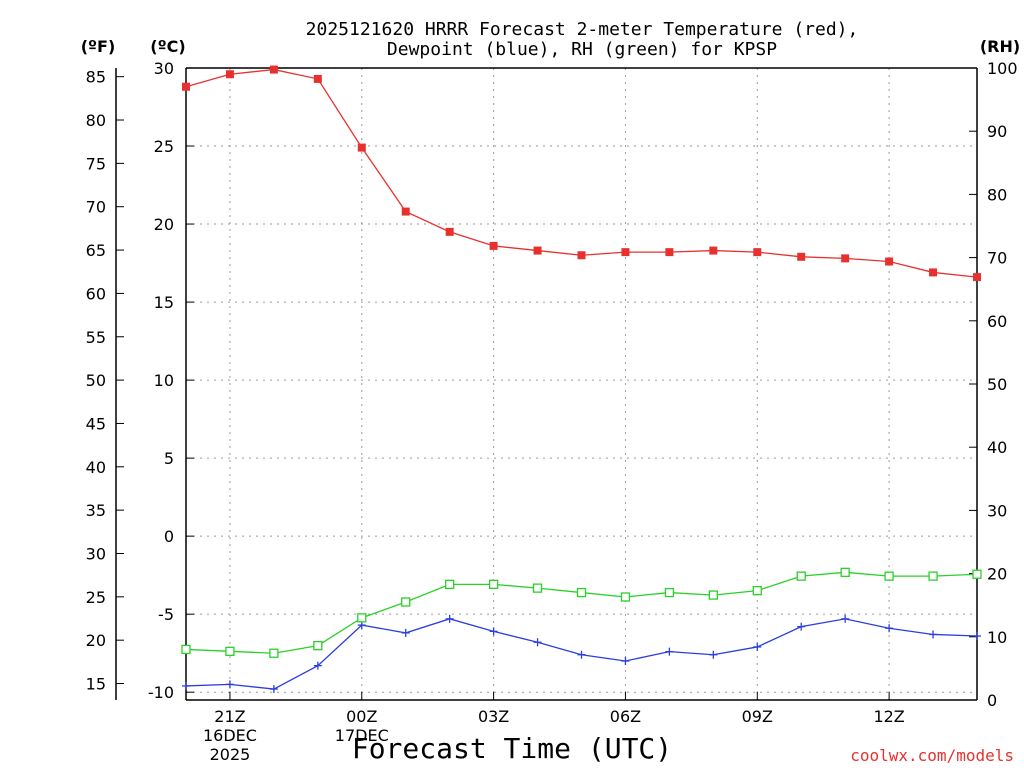  Describe the element at coordinates (581, 612) in the screenshot. I see `rh-line` at that location.